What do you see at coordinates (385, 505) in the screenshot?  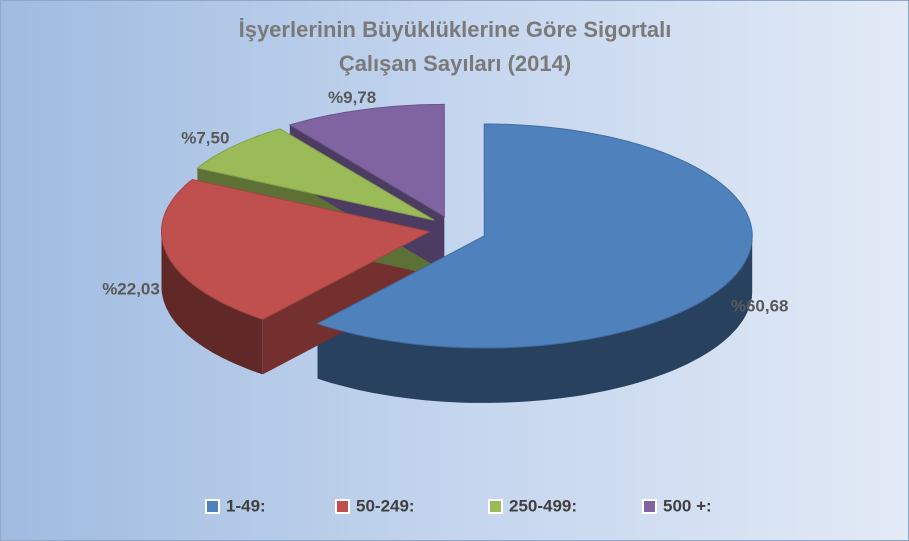 I see `legend-label: 50-249:` at bounding box center [385, 505].